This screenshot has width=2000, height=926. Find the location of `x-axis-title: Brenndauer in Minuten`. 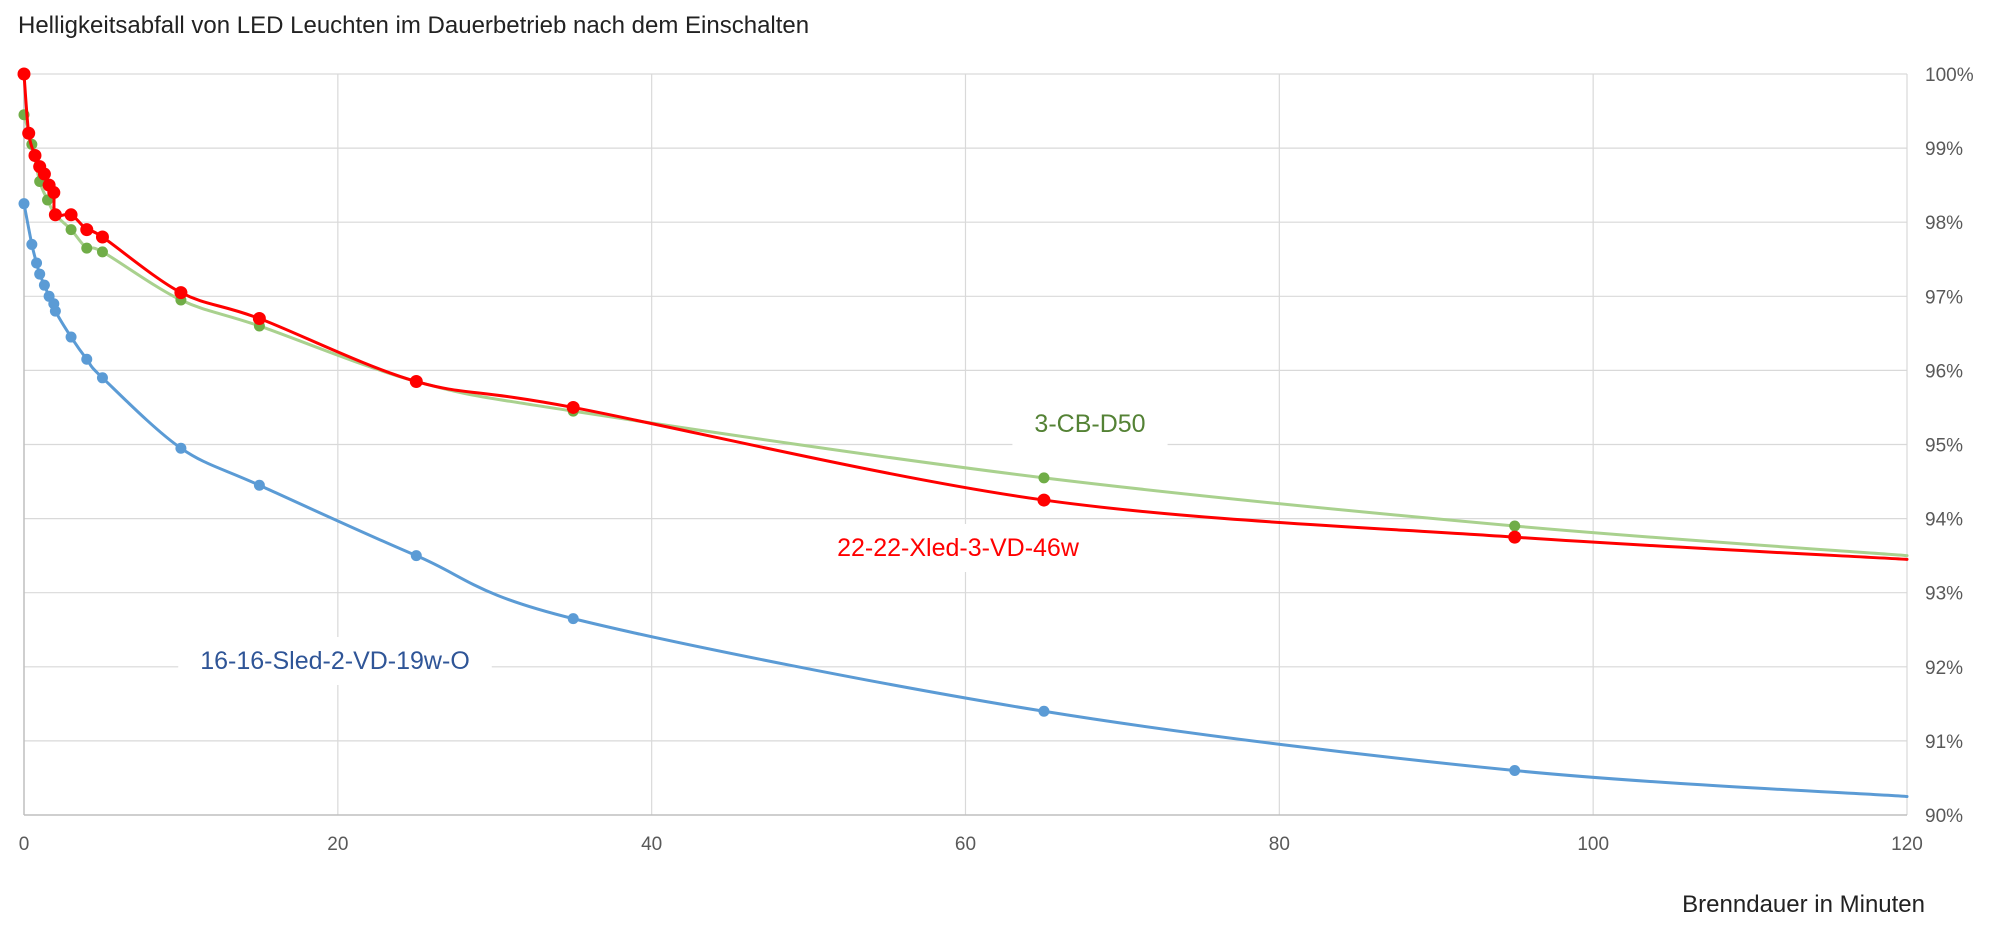

x-axis-title: Brenndauer in Minuten is located at coordinates (1803, 904).